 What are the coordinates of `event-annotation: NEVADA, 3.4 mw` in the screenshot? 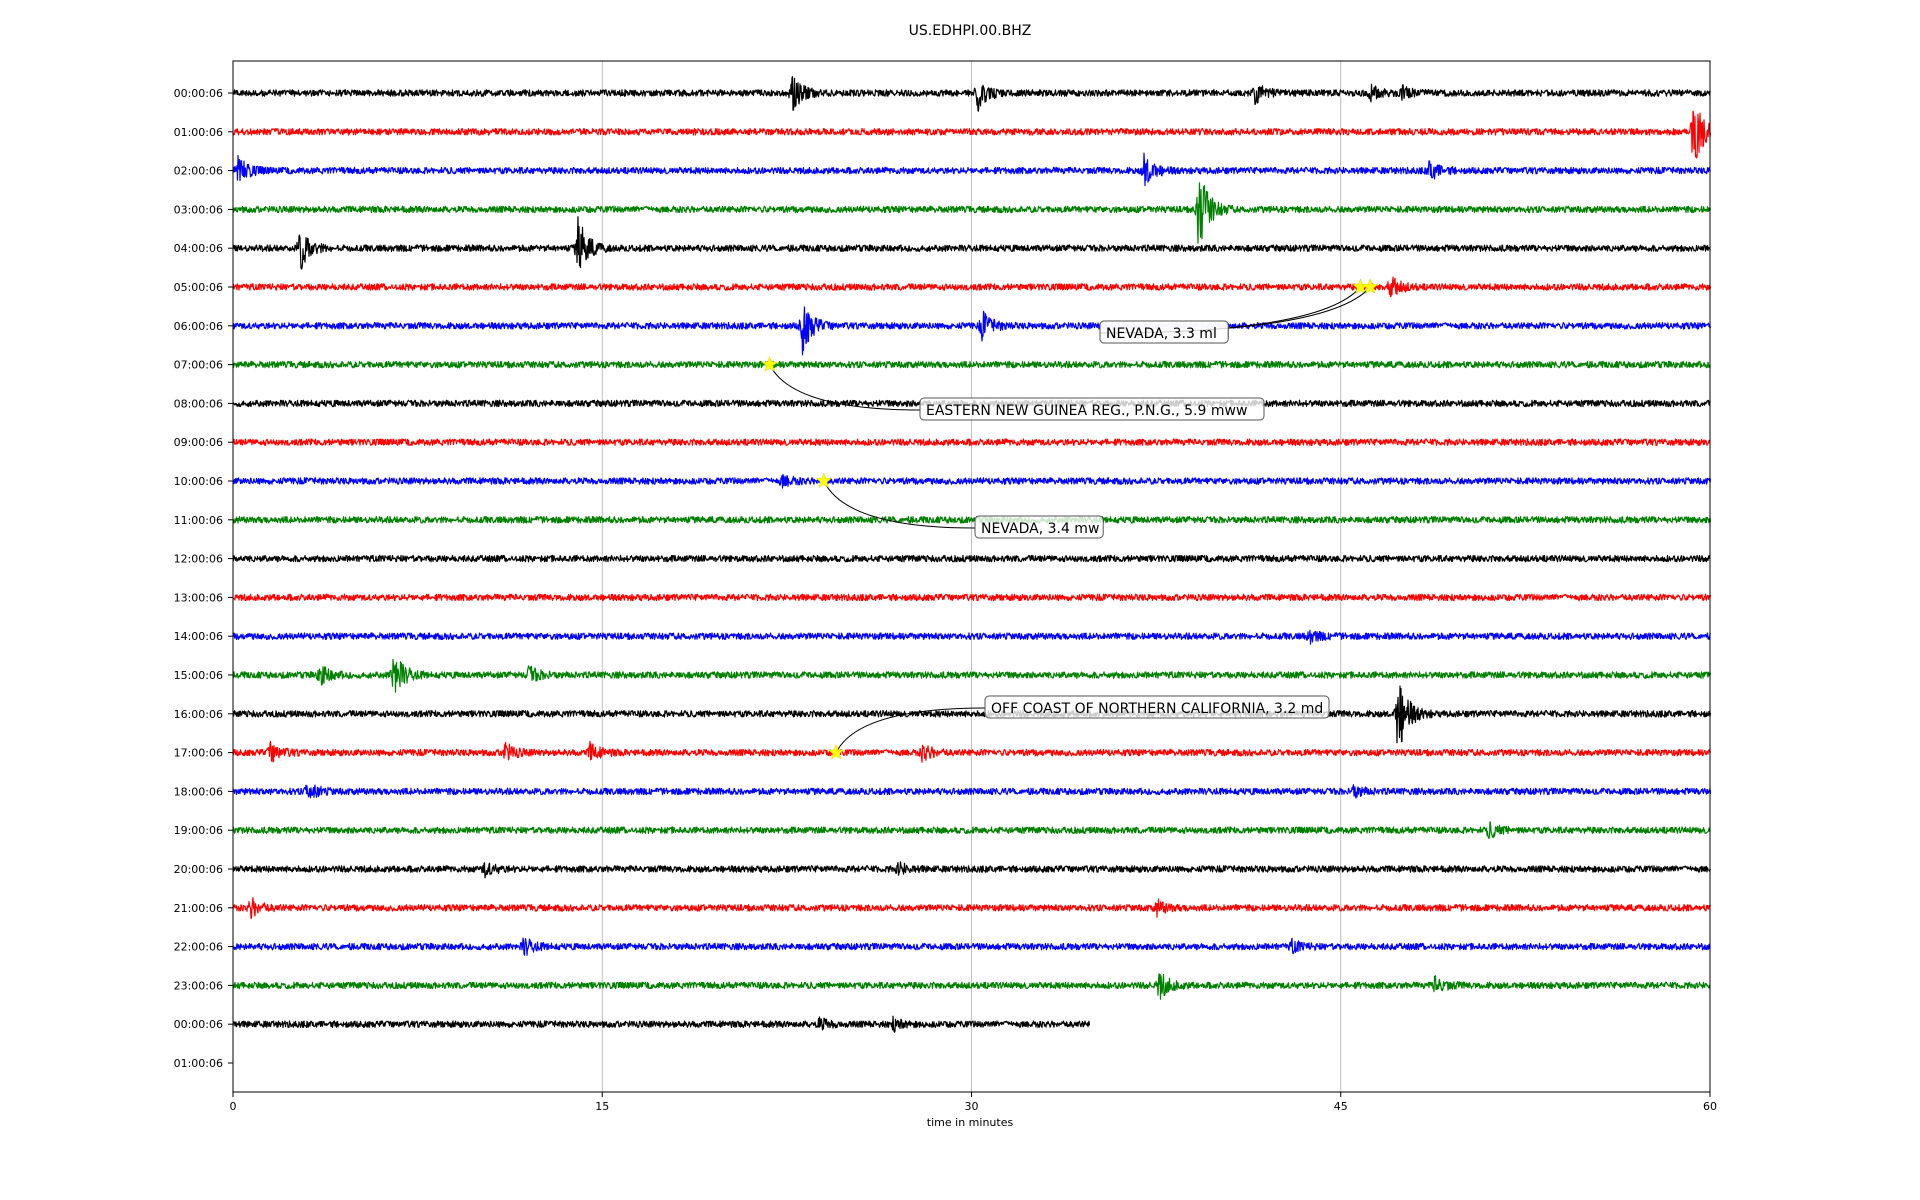 It's located at (959, 505).